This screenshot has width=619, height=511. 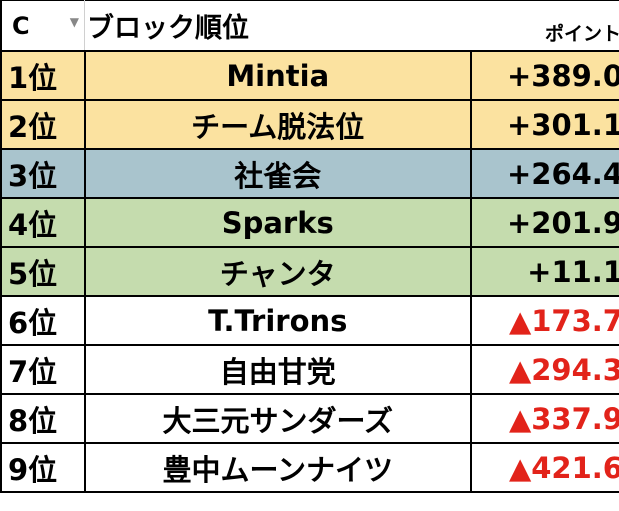 I want to click on team-cell: チャンタ, so click(x=277, y=271).